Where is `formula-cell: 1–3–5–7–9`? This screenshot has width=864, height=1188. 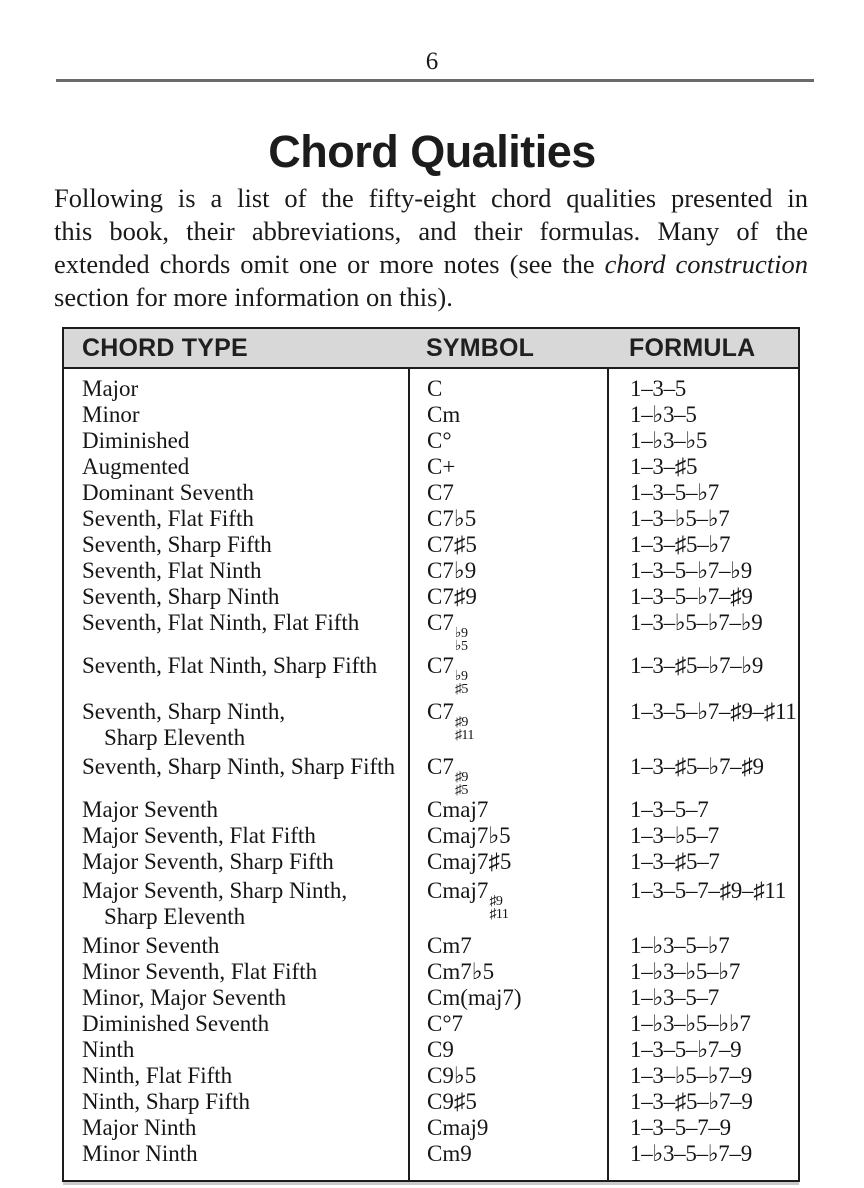
formula-cell: 1–3–5–7–9 is located at coordinates (702, 1128).